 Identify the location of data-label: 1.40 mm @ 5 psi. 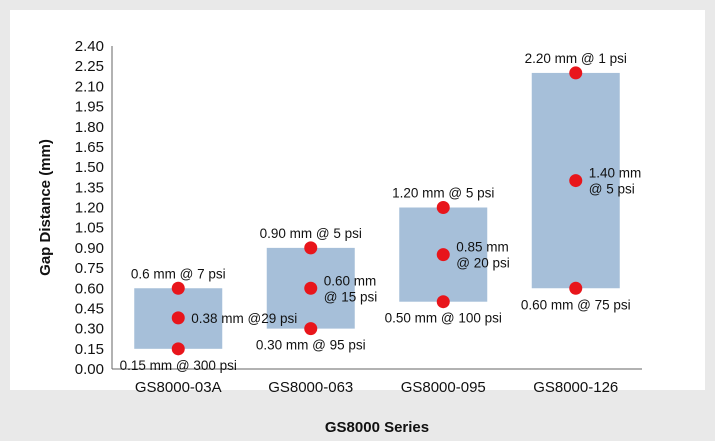
(615, 181).